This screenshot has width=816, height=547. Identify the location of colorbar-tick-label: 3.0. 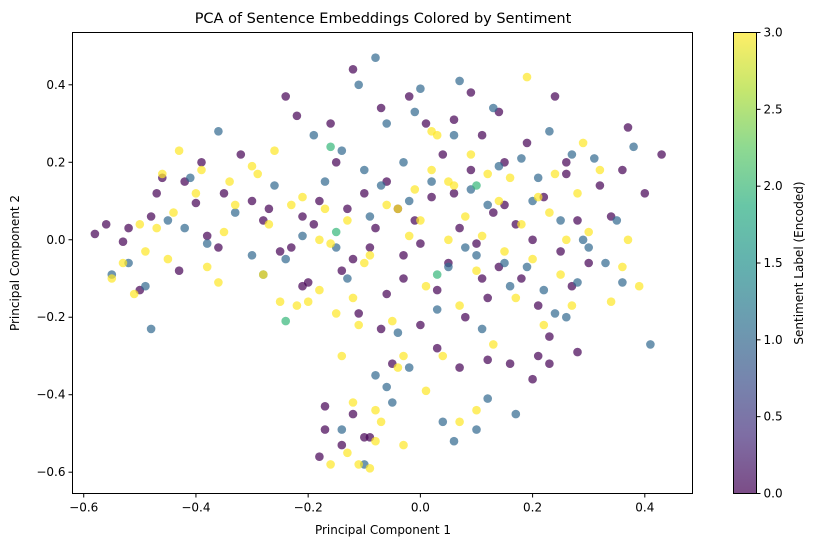
(773, 33).